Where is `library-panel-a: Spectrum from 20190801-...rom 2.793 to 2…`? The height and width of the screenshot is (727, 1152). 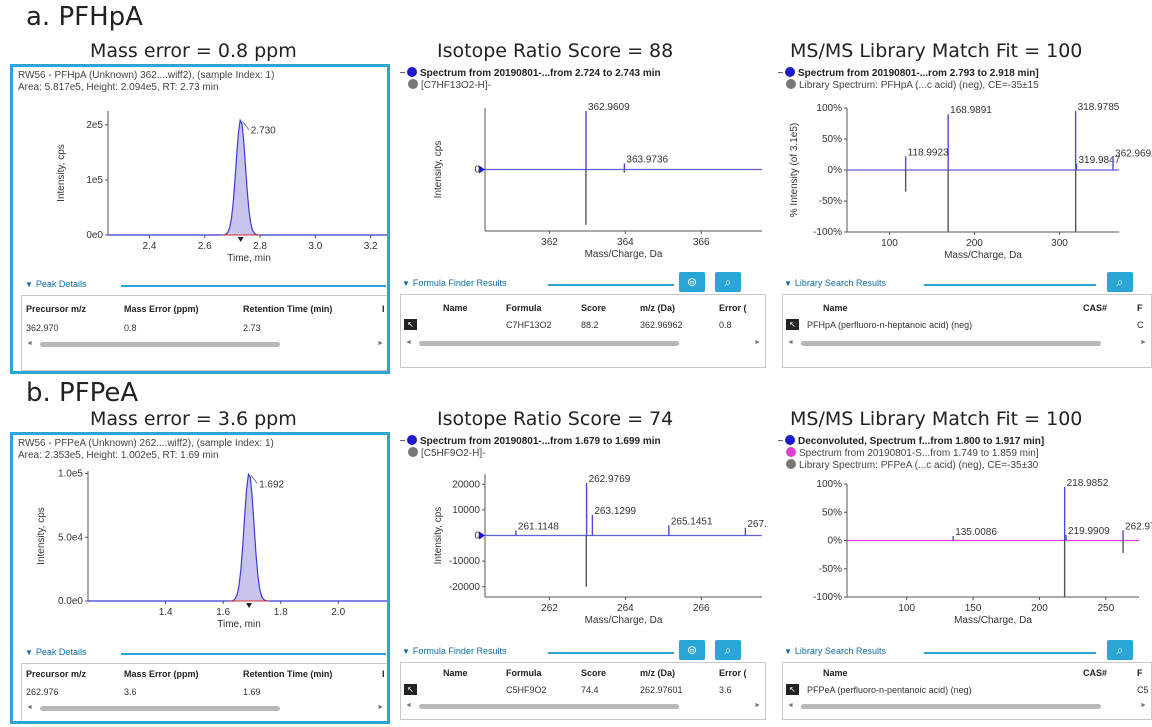
library-panel-a: Spectrum from 20190801-...rom 2.793 to 2… is located at coordinates (963, 219).